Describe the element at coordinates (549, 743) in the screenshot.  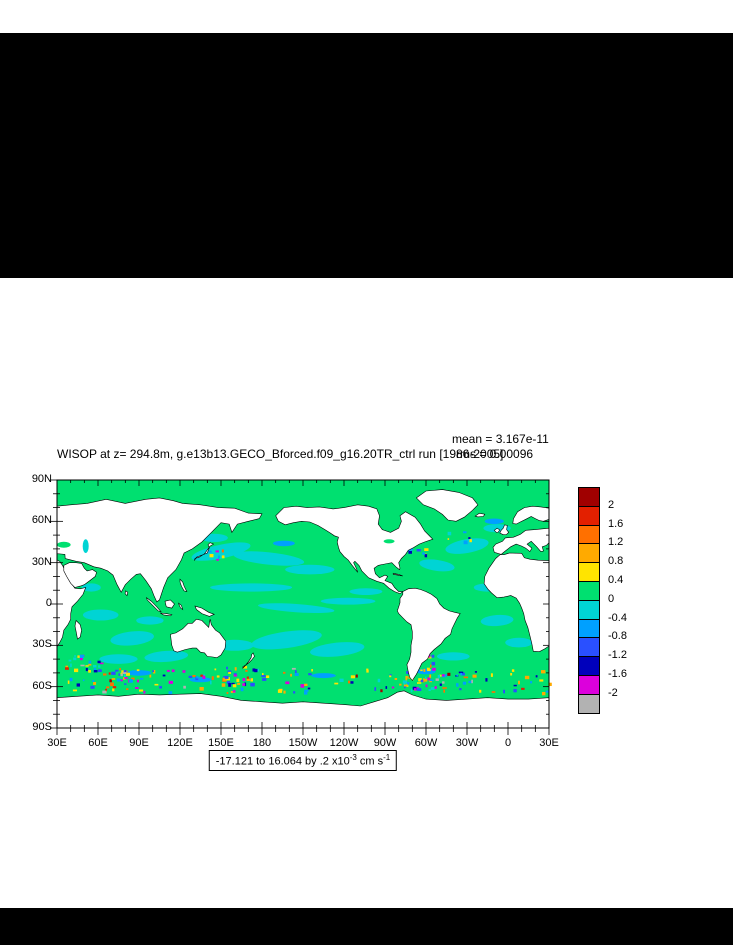
I see `x-tick-label: 30E` at that location.